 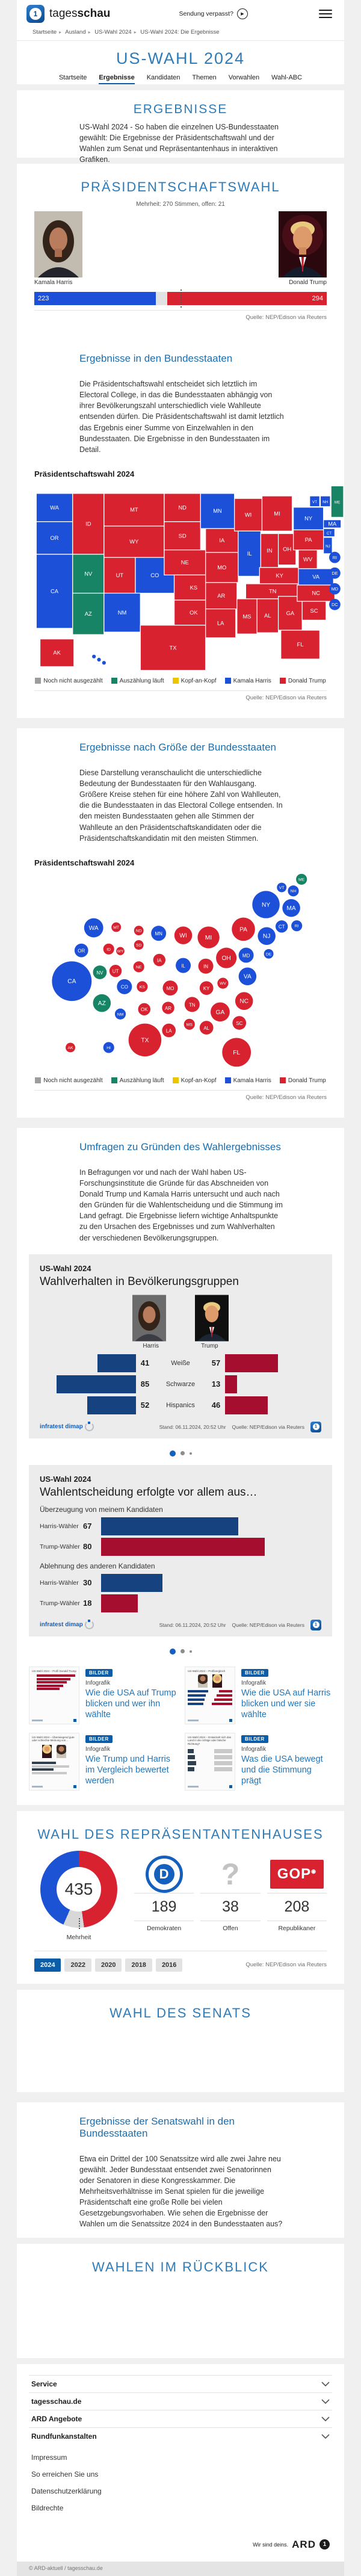 I want to click on year-chip-2022: 2022, so click(x=77, y=1965).